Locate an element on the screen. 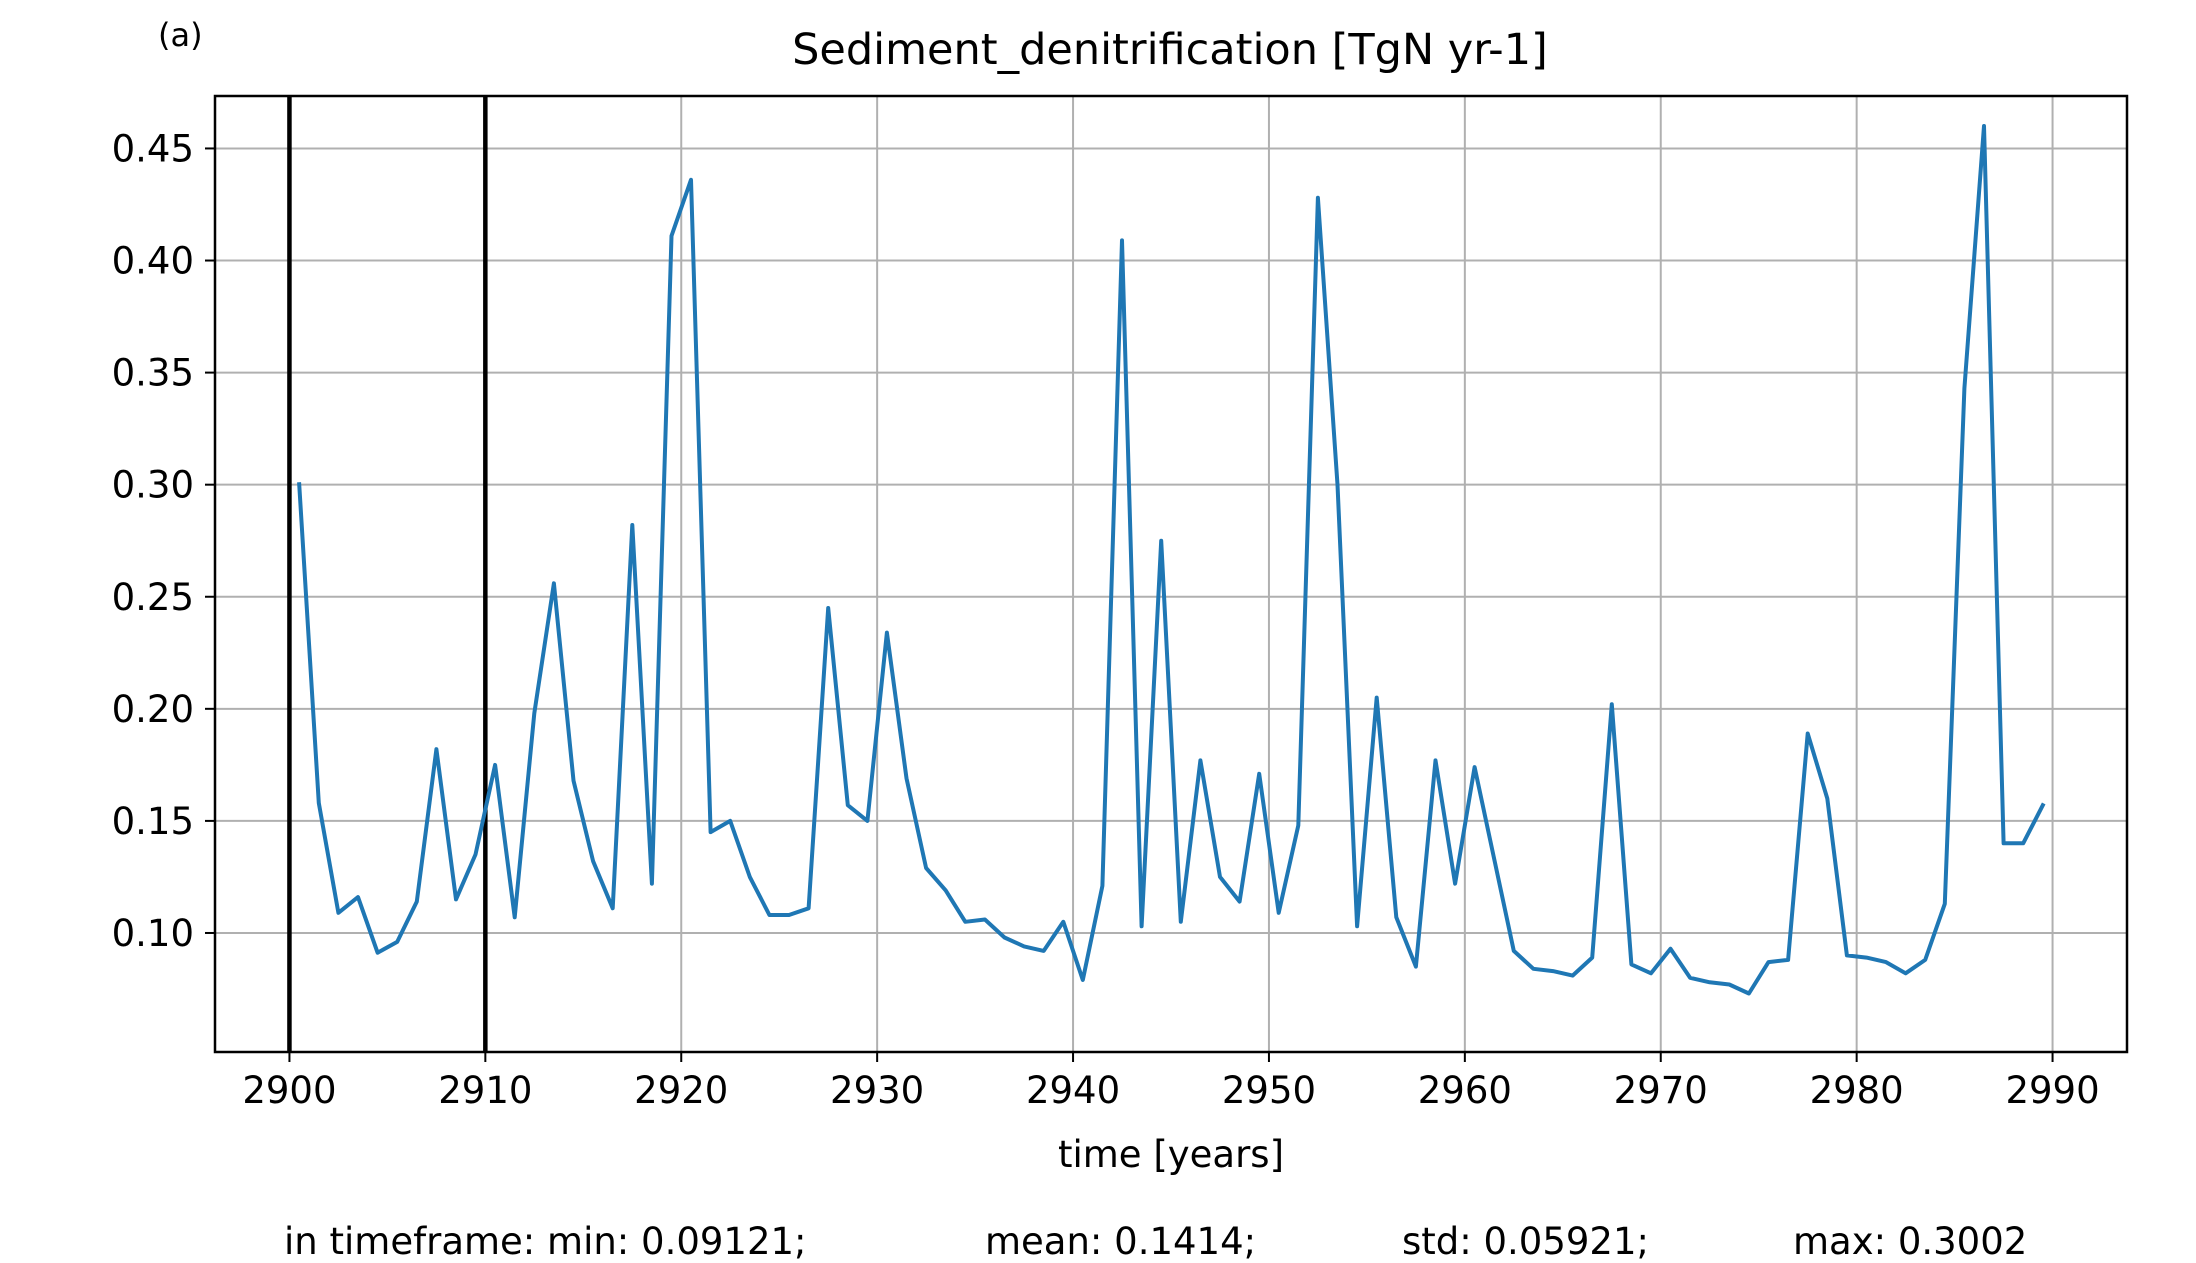  x-tick-label: 2960 is located at coordinates (1465, 1090).